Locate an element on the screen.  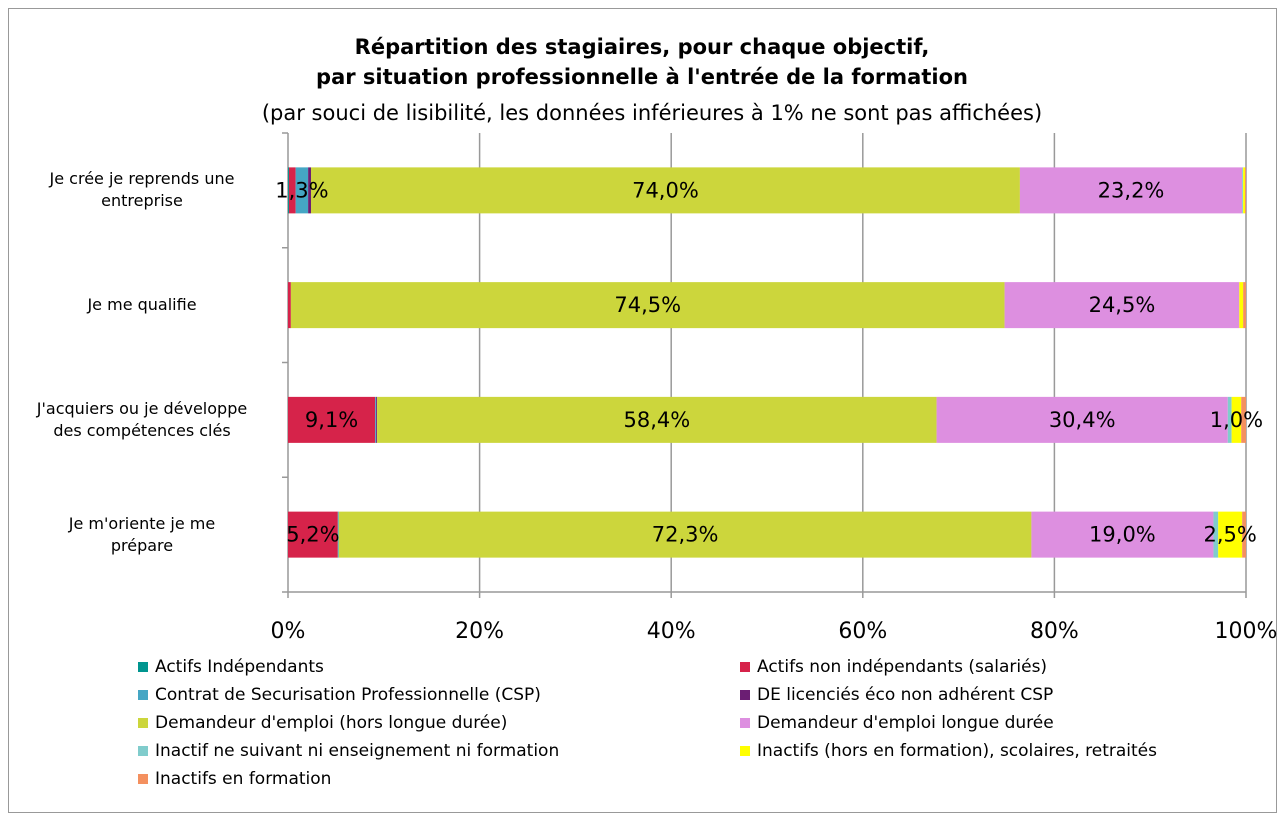
data-label: 2,5% is located at coordinates (1230, 535).